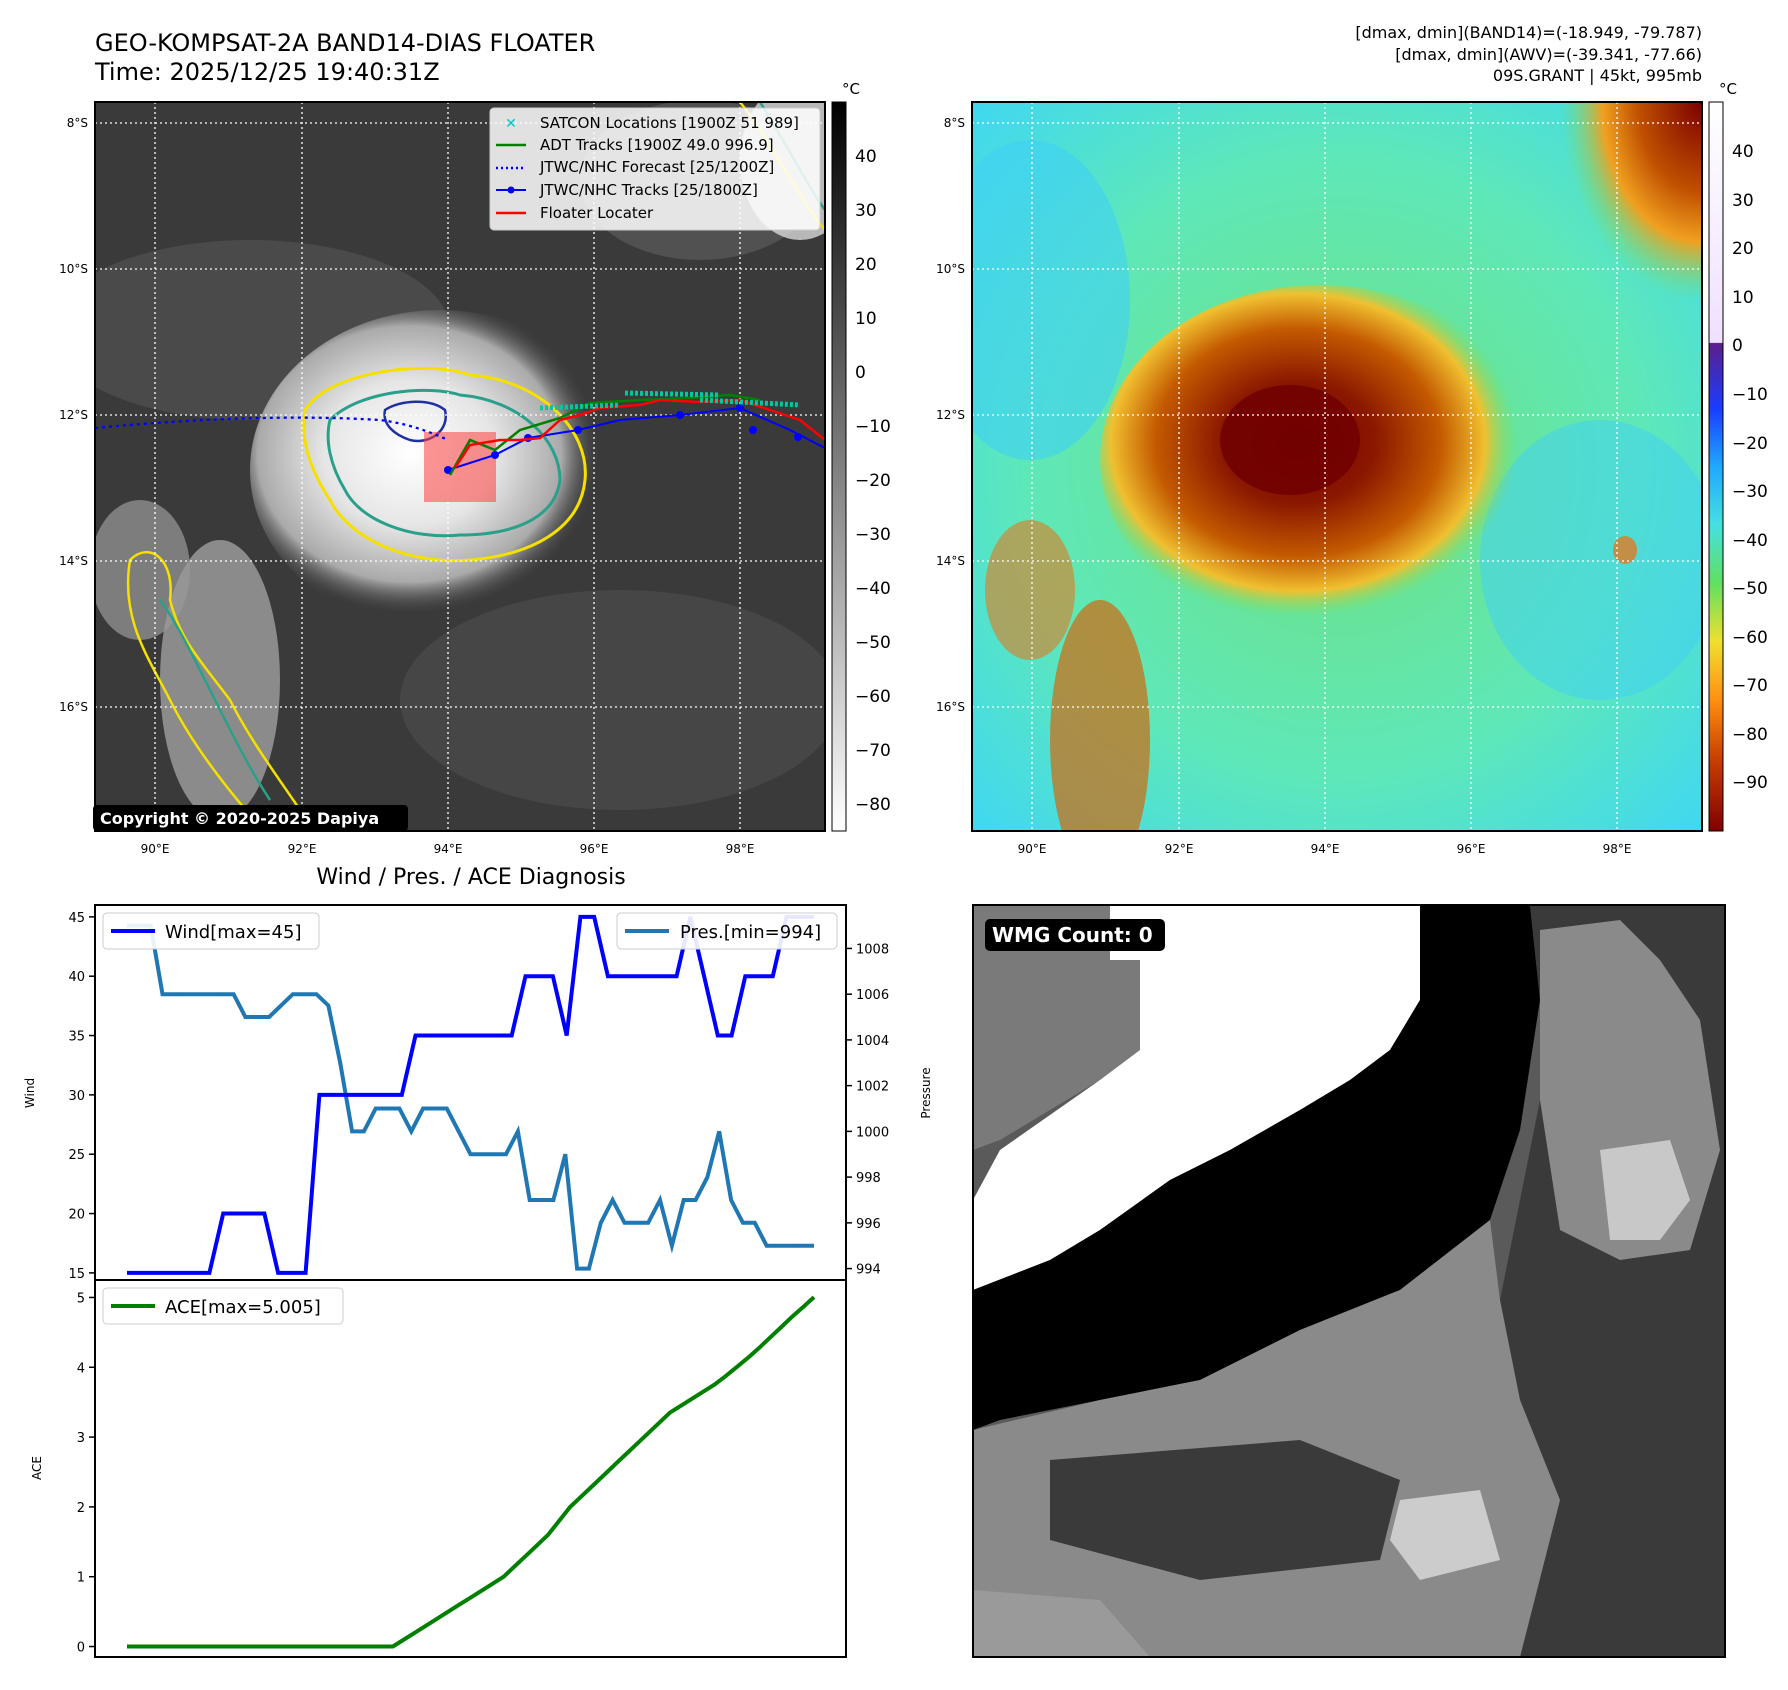 This screenshot has height=1690, width=1788. I want to click on y-tick-label: 994, so click(868, 1270).